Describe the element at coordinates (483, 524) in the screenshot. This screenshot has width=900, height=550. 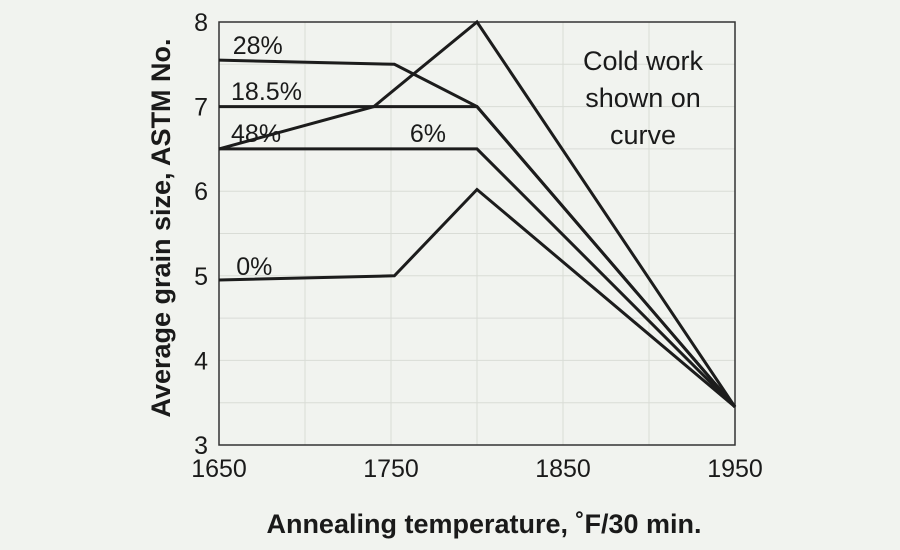
I see `x-axis-title: Annealing temperature, ˚F/30 min.` at that location.